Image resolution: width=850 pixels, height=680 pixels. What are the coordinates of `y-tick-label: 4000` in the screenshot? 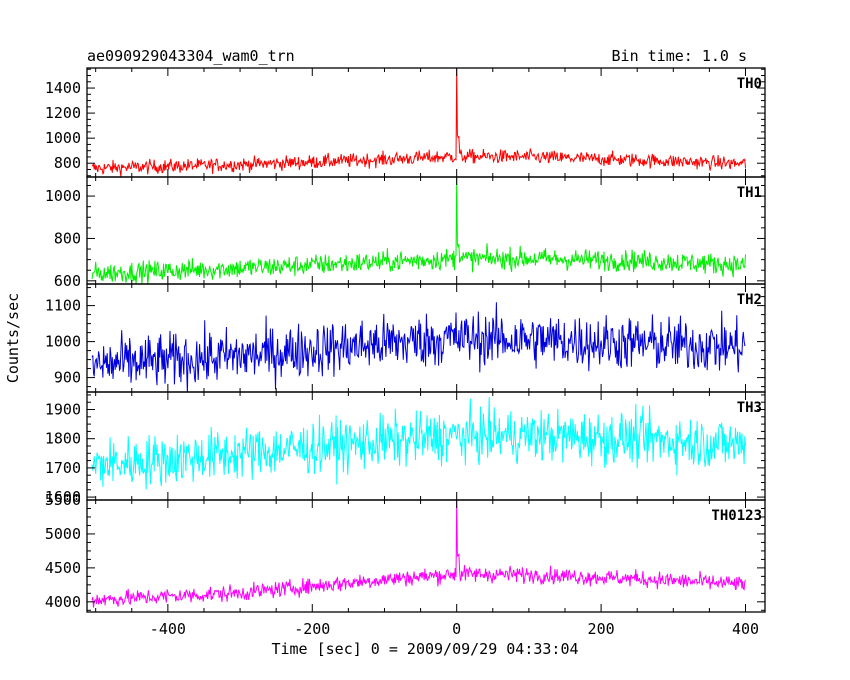 It's located at (63, 602).